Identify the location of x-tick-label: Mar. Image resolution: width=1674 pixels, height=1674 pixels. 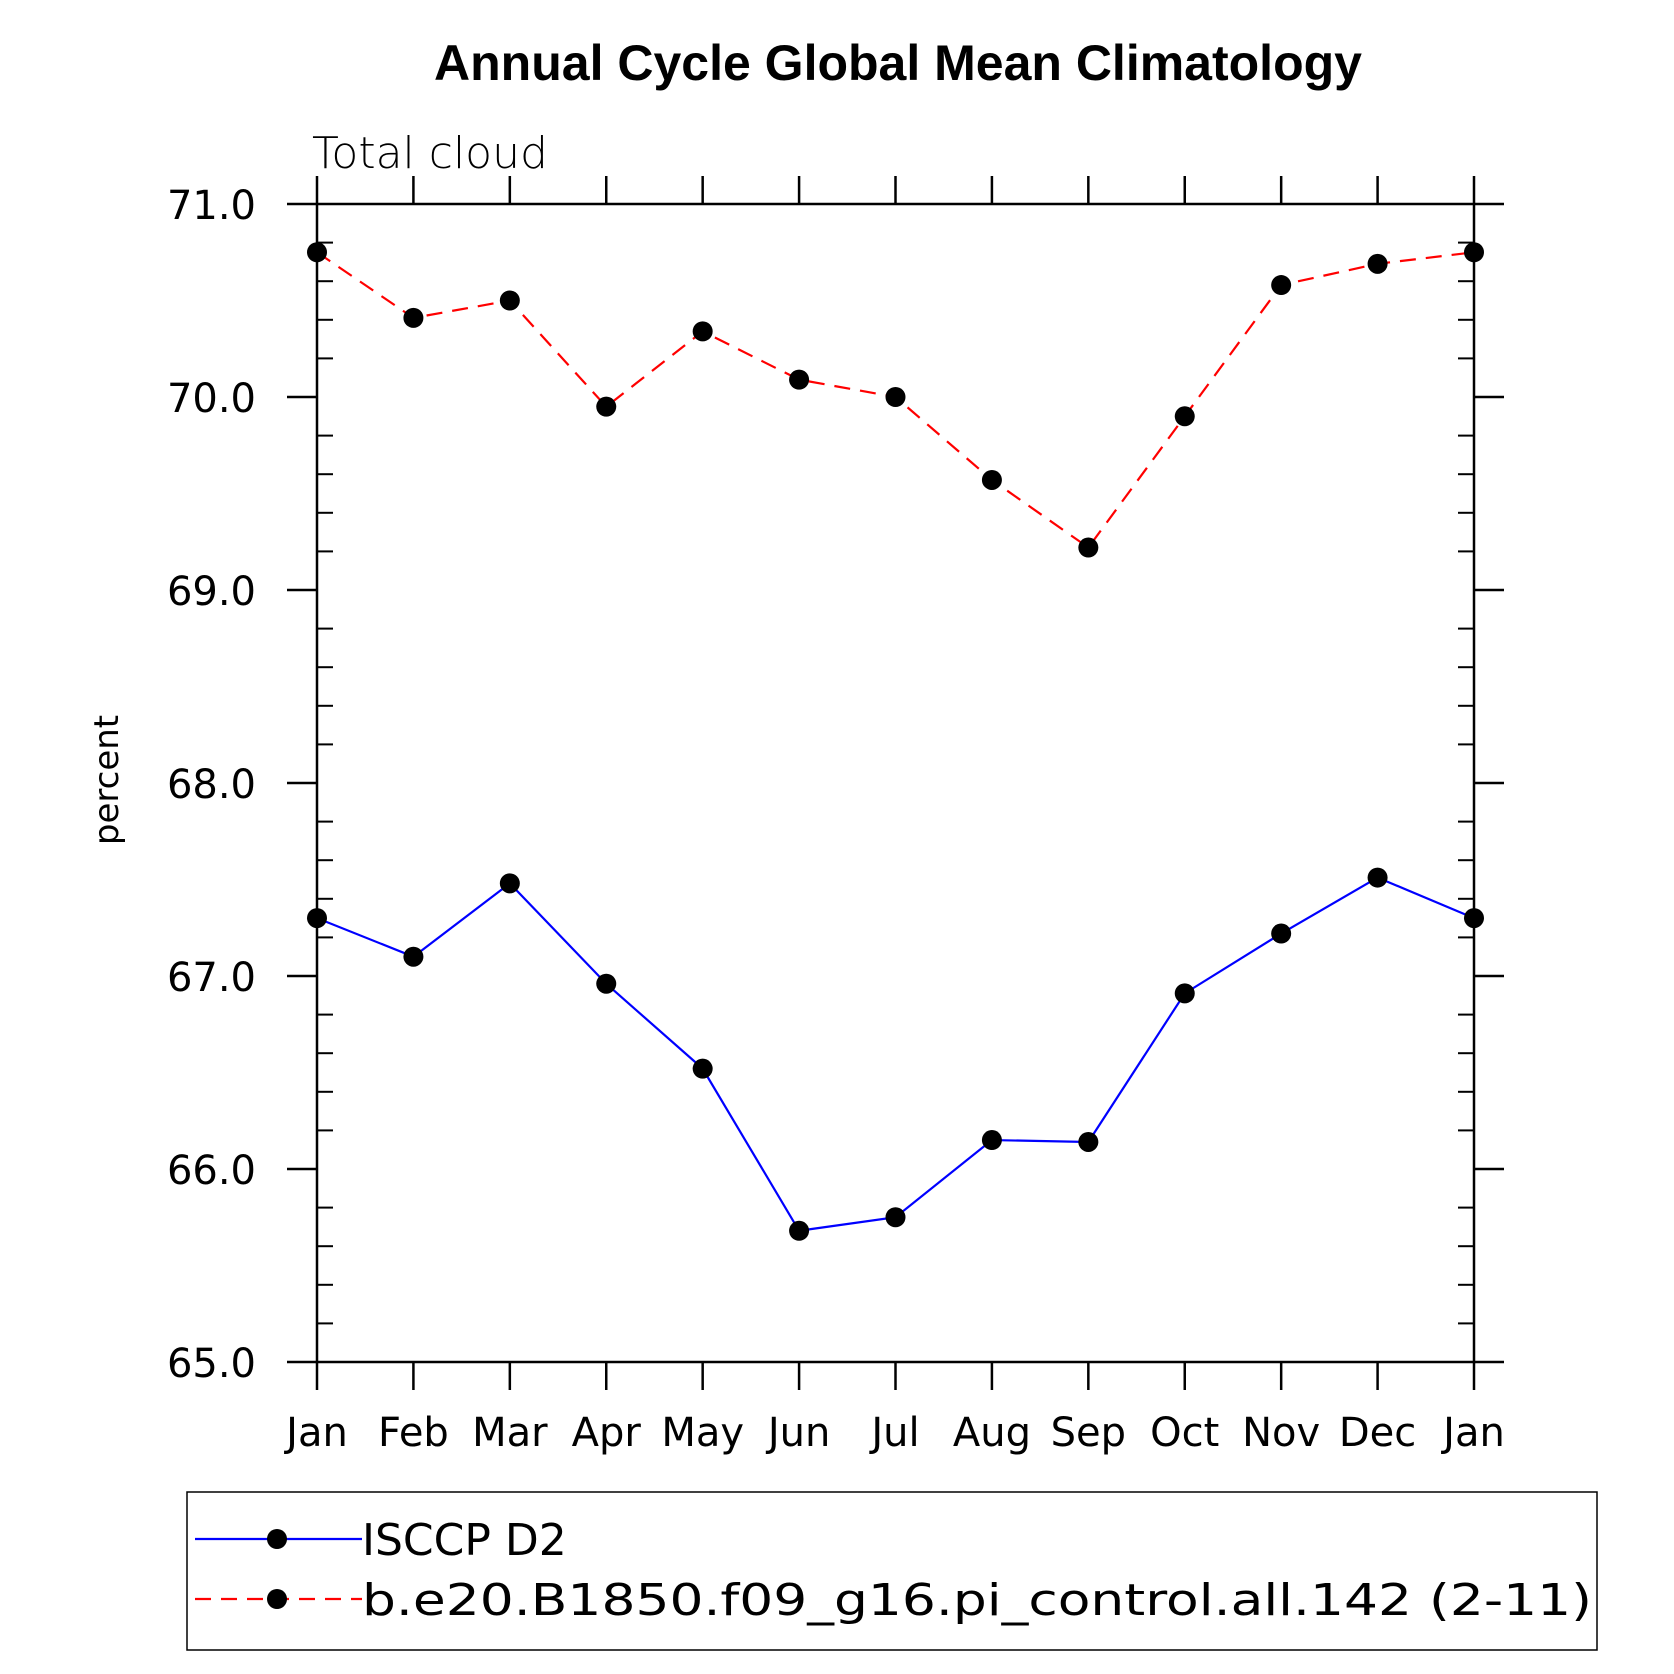
(510, 1433).